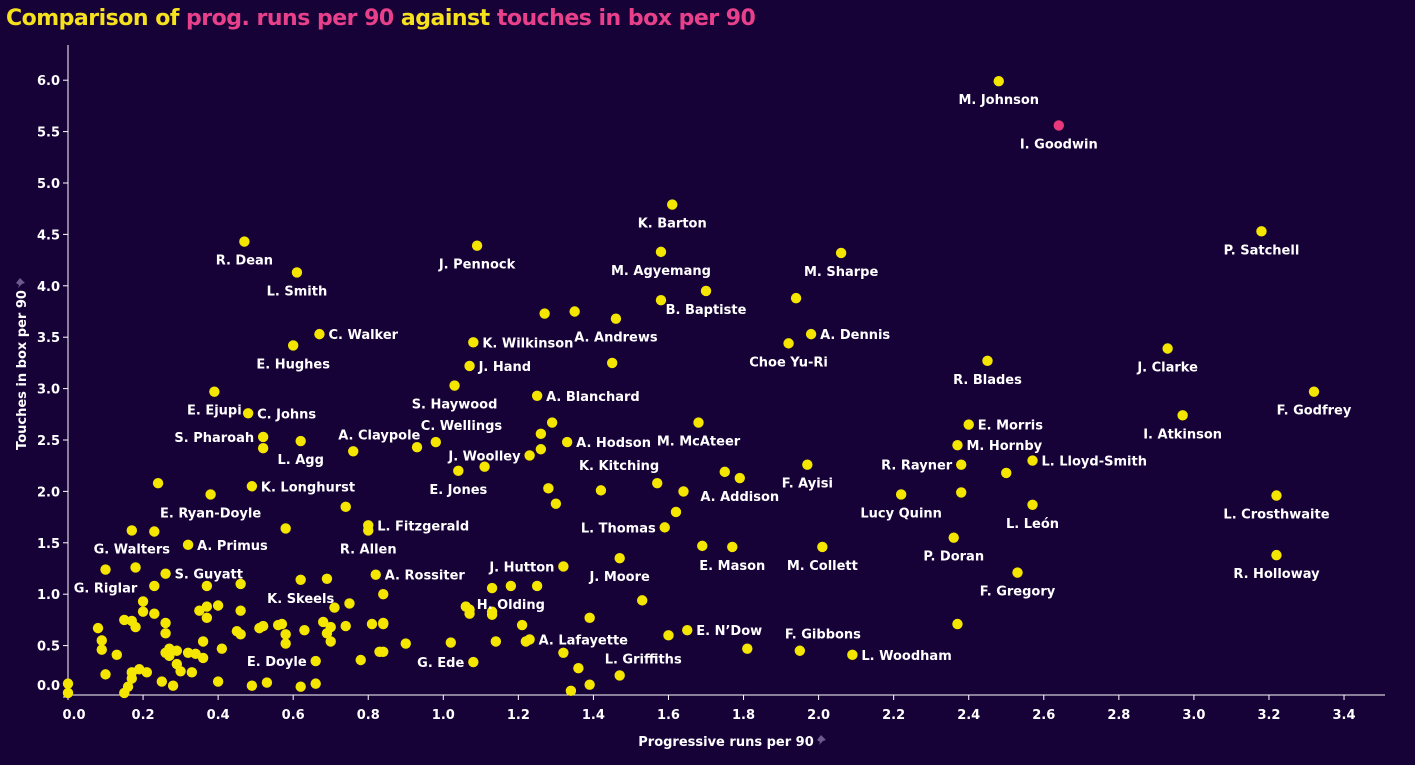  Describe the element at coordinates (901, 494) in the screenshot. I see `data-point-lucy-quinn` at that location.